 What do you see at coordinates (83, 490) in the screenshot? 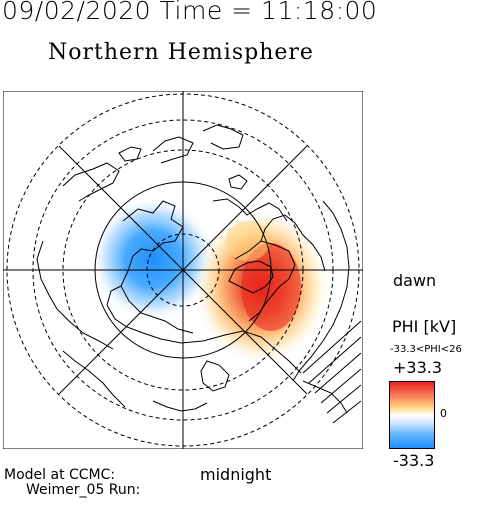
I see `model-line-2: Weimer_05 Run:` at bounding box center [83, 490].